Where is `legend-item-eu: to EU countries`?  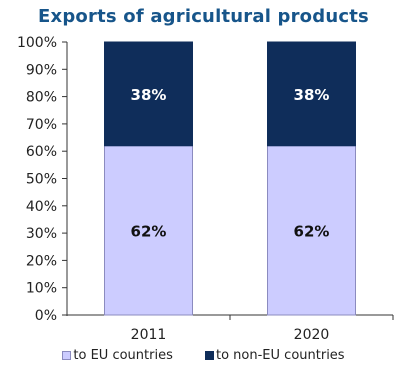 legend-item-eu: to EU countries is located at coordinates (117, 355).